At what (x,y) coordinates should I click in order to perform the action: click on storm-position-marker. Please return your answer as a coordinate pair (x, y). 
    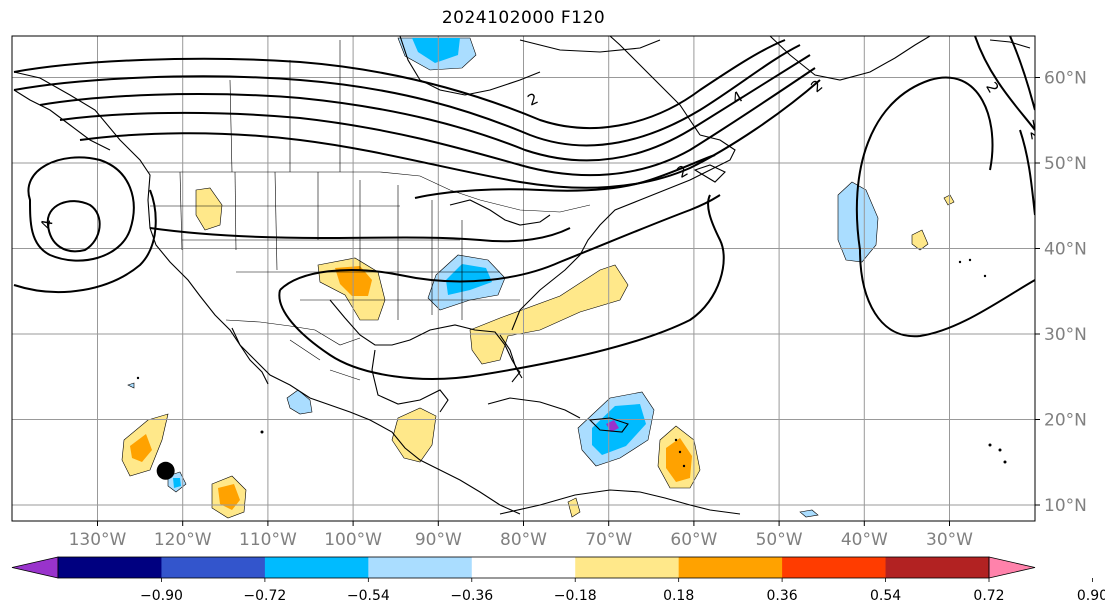
    Looking at the image, I should click on (165, 470).